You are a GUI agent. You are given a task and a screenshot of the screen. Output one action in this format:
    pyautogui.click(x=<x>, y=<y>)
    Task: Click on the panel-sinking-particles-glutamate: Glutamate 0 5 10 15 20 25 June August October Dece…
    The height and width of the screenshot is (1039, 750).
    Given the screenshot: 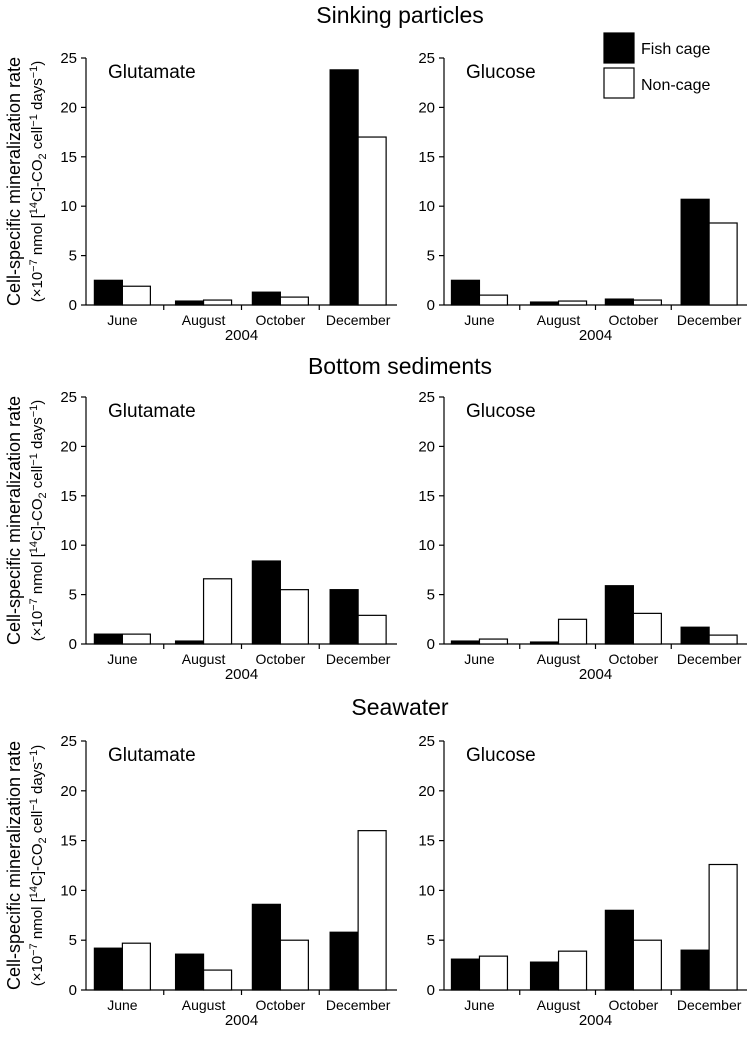 What is the action you would take?
    pyautogui.click(x=228, y=197)
    